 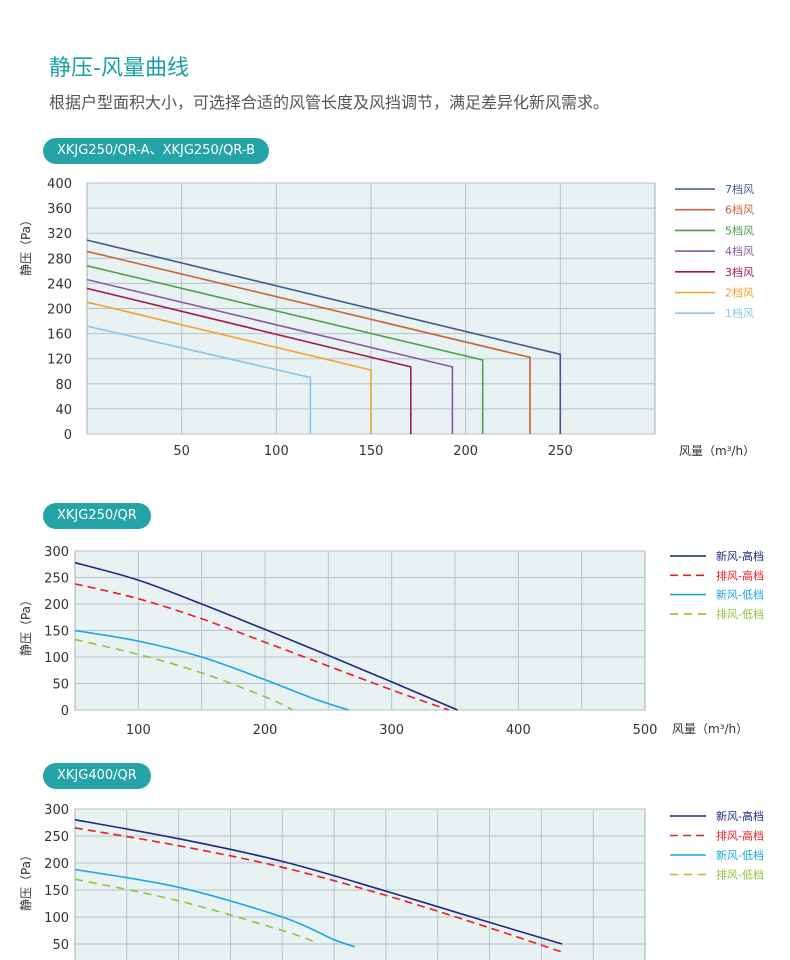 I want to click on chart1-x-tick-label: 200, so click(x=465, y=451).